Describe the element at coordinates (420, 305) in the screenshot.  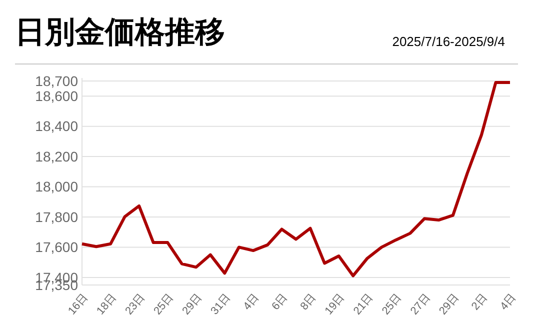
I see `x-tick-label: 27日` at that location.